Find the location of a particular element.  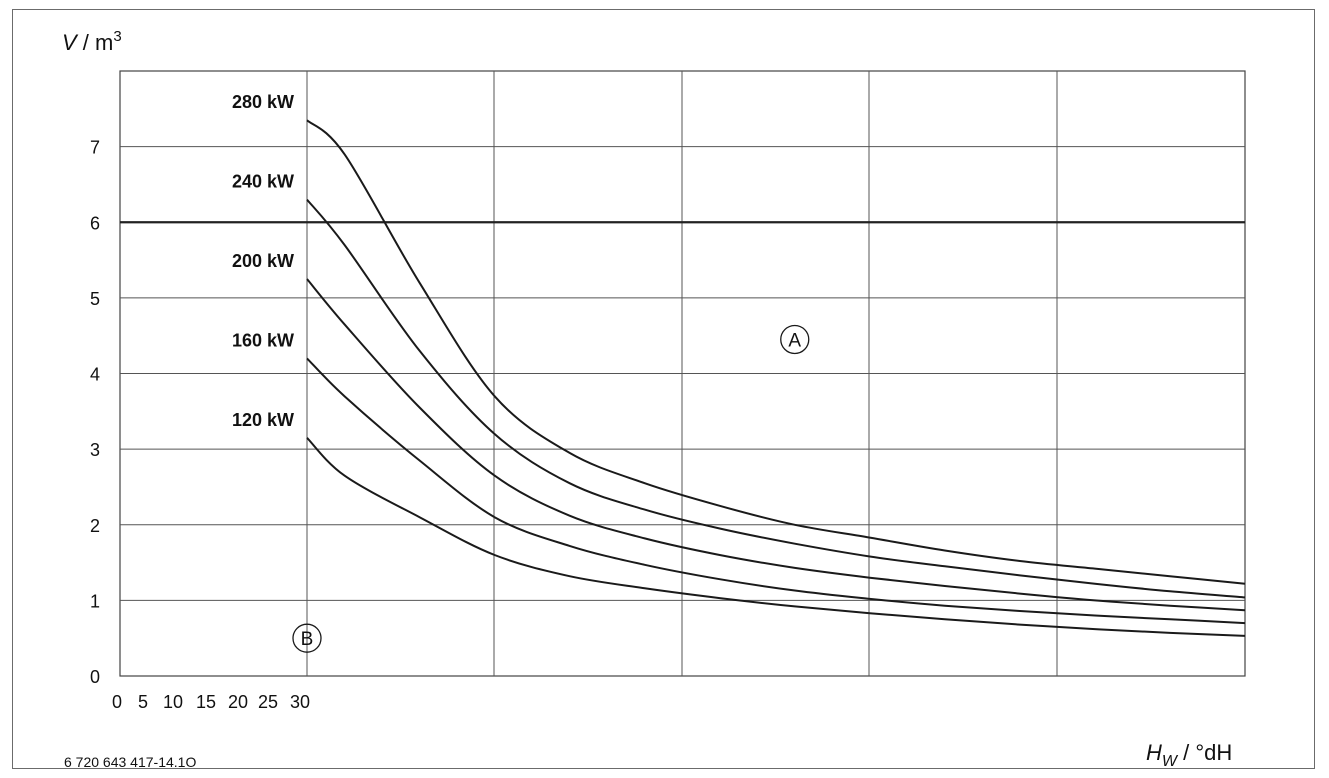

y-tick-label: 4 is located at coordinates (95, 375).